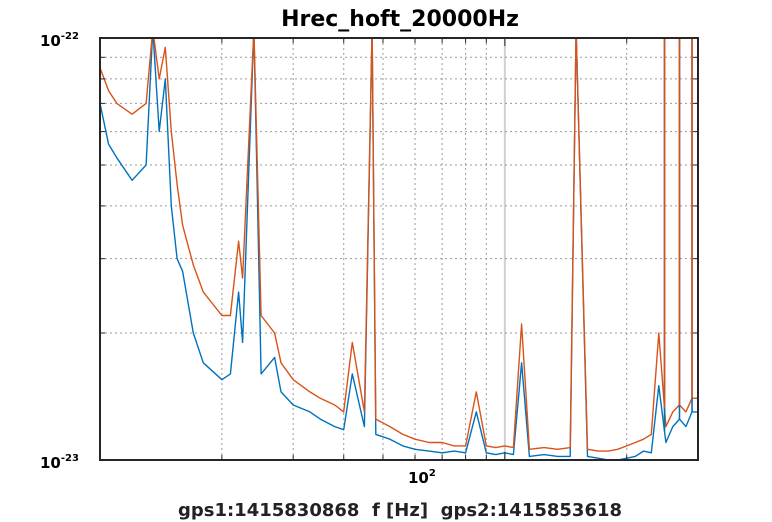  What do you see at coordinates (59, 462) in the screenshot?
I see `y-tick-label-bottom: 10-23` at bounding box center [59, 462].